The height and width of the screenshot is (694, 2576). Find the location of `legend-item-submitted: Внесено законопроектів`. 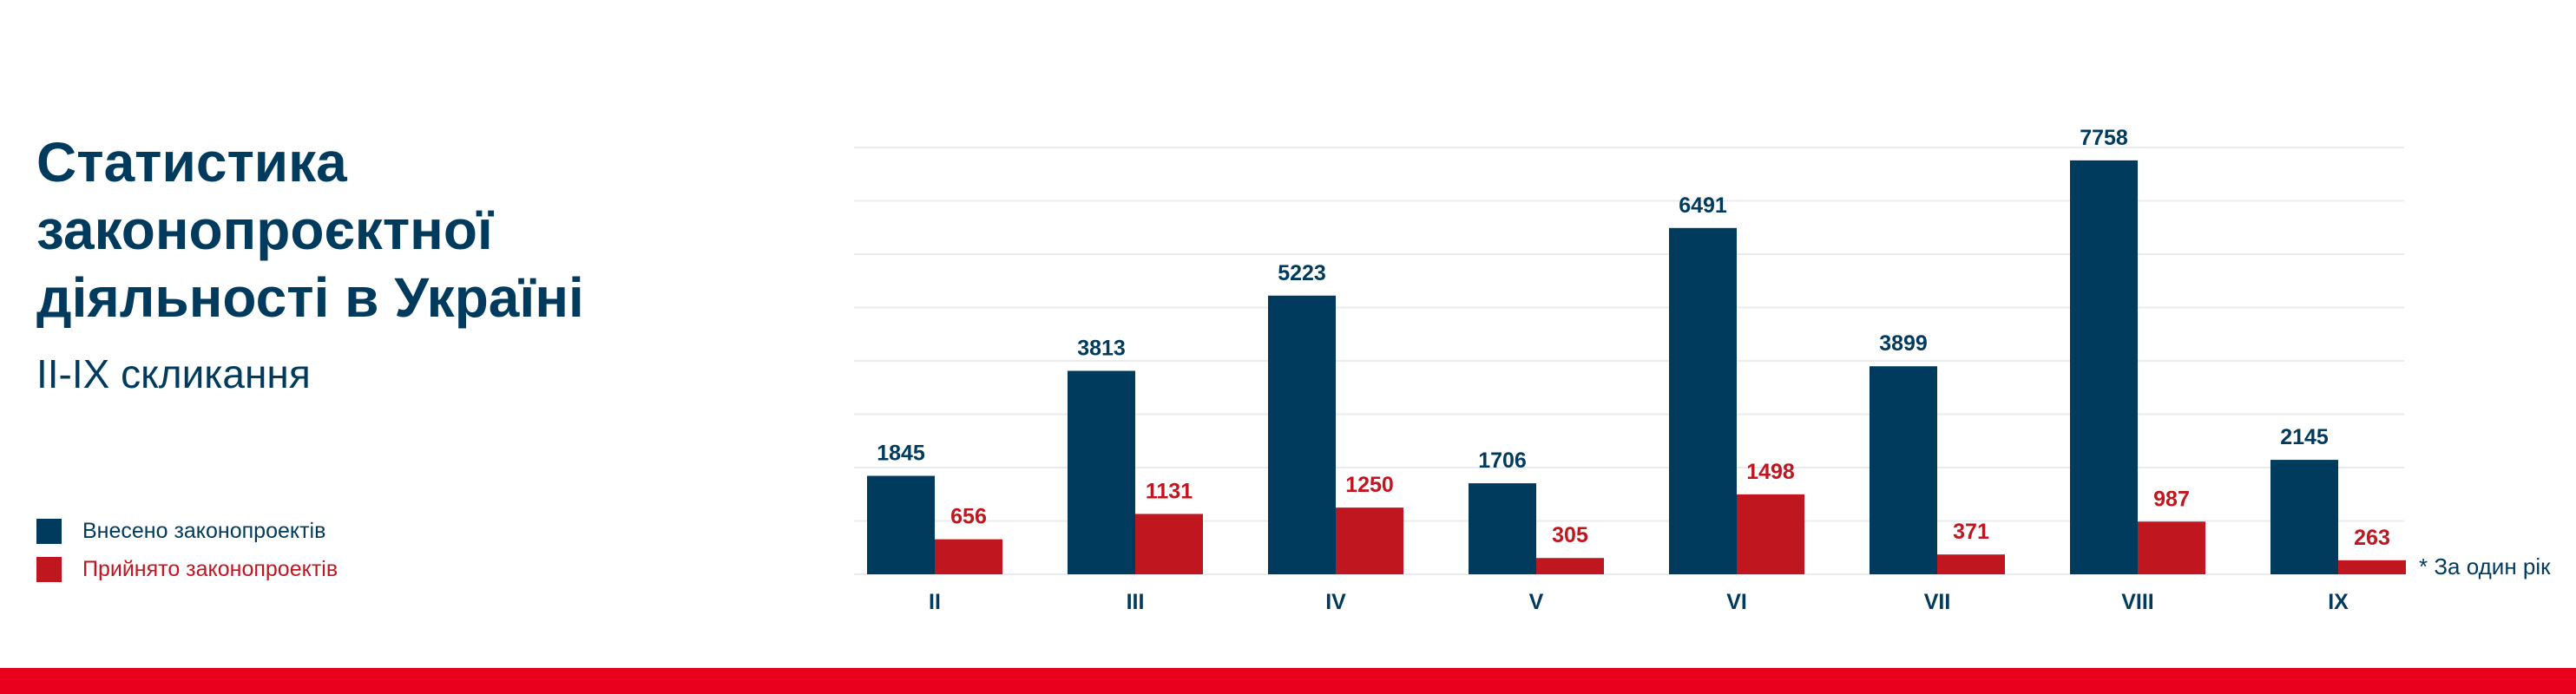

legend-item-submitted: Внесено законопроектів is located at coordinates (187, 531).